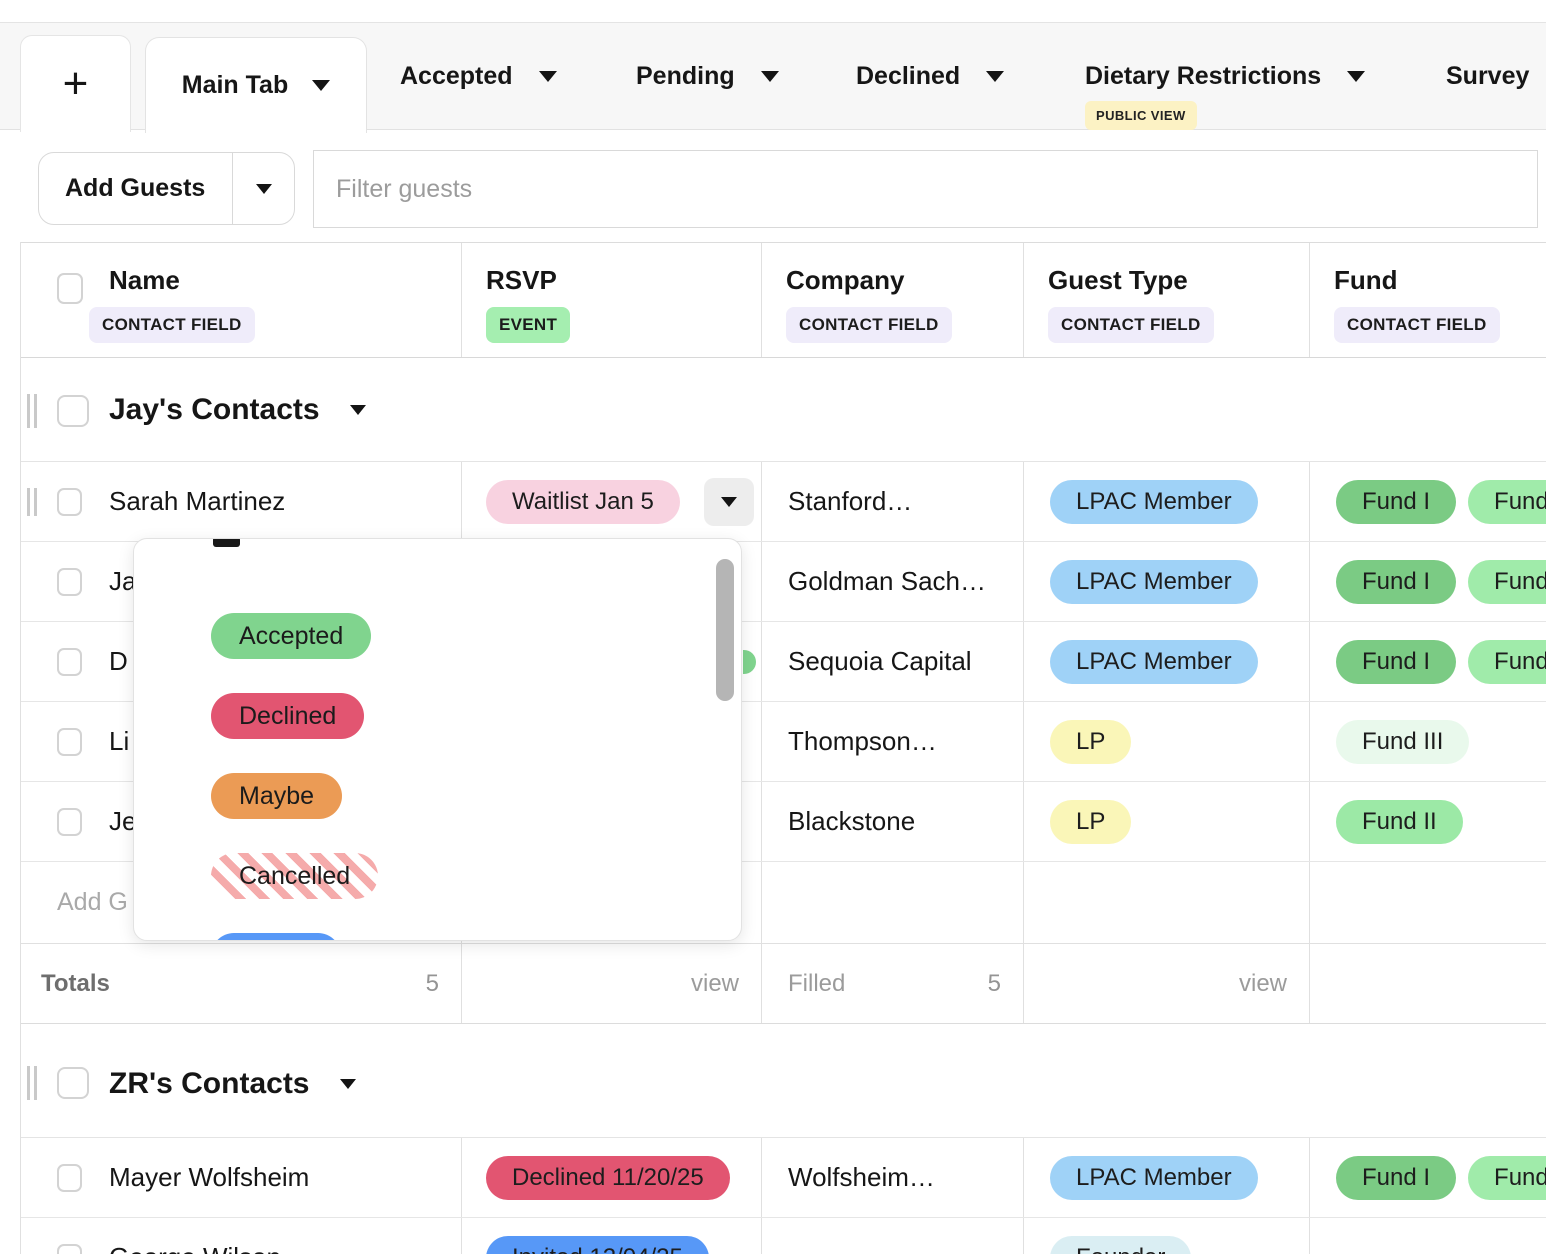 The image size is (1546, 1254). Describe the element at coordinates (892, 821) in the screenshot. I see `company-cell: Blackstone` at that location.